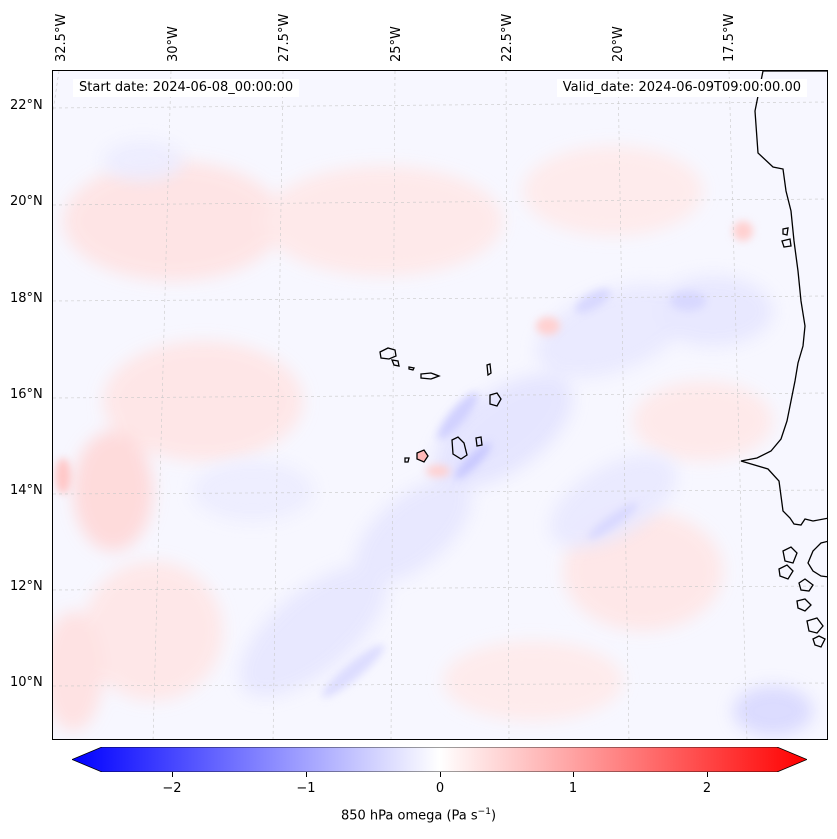 The width and height of the screenshot is (837, 839). I want to click on lat-label-16n: 16°N, so click(26, 394).